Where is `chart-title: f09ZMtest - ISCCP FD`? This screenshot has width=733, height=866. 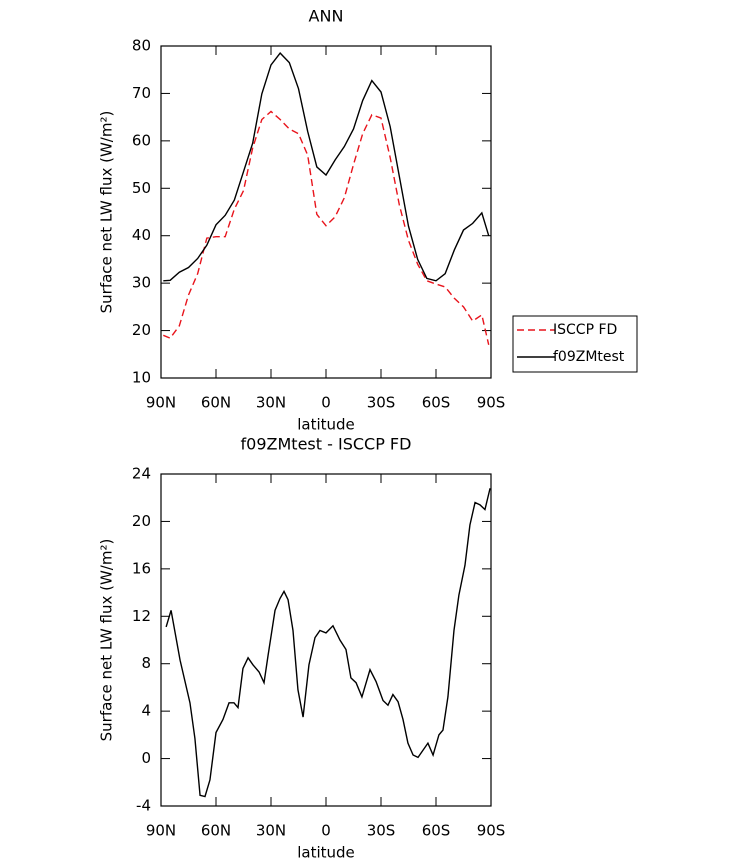 chart-title: f09ZMtest - ISCCP FD is located at coordinates (326, 444).